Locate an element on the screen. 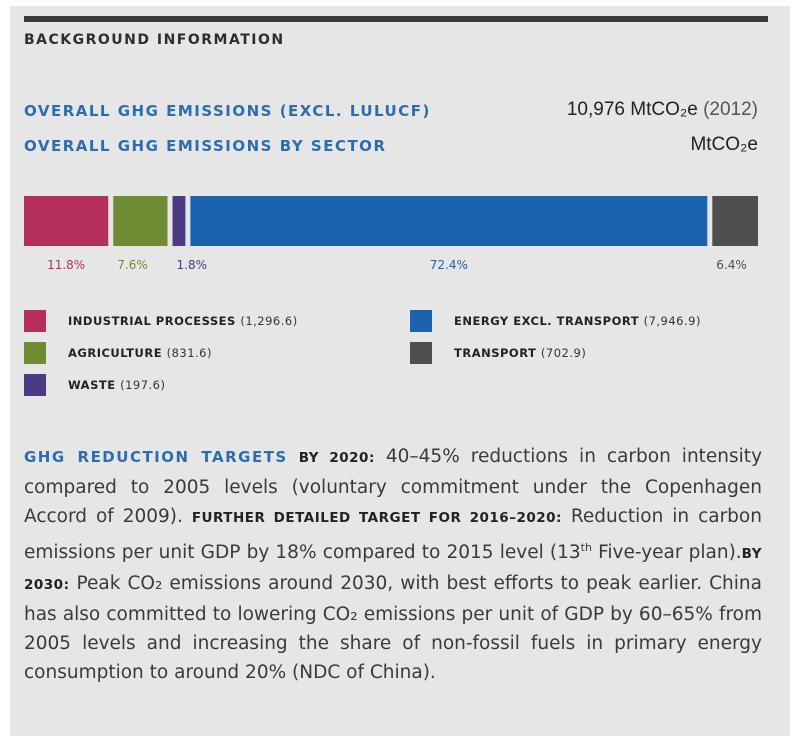  legend-name-waste: WASTE is located at coordinates (92, 385).